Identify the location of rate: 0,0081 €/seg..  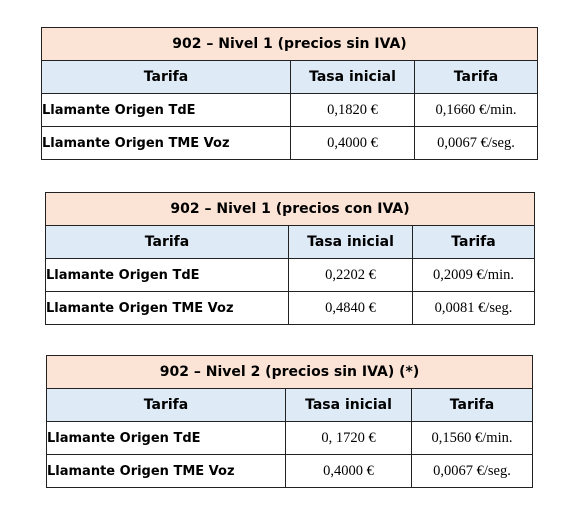
(473, 308).